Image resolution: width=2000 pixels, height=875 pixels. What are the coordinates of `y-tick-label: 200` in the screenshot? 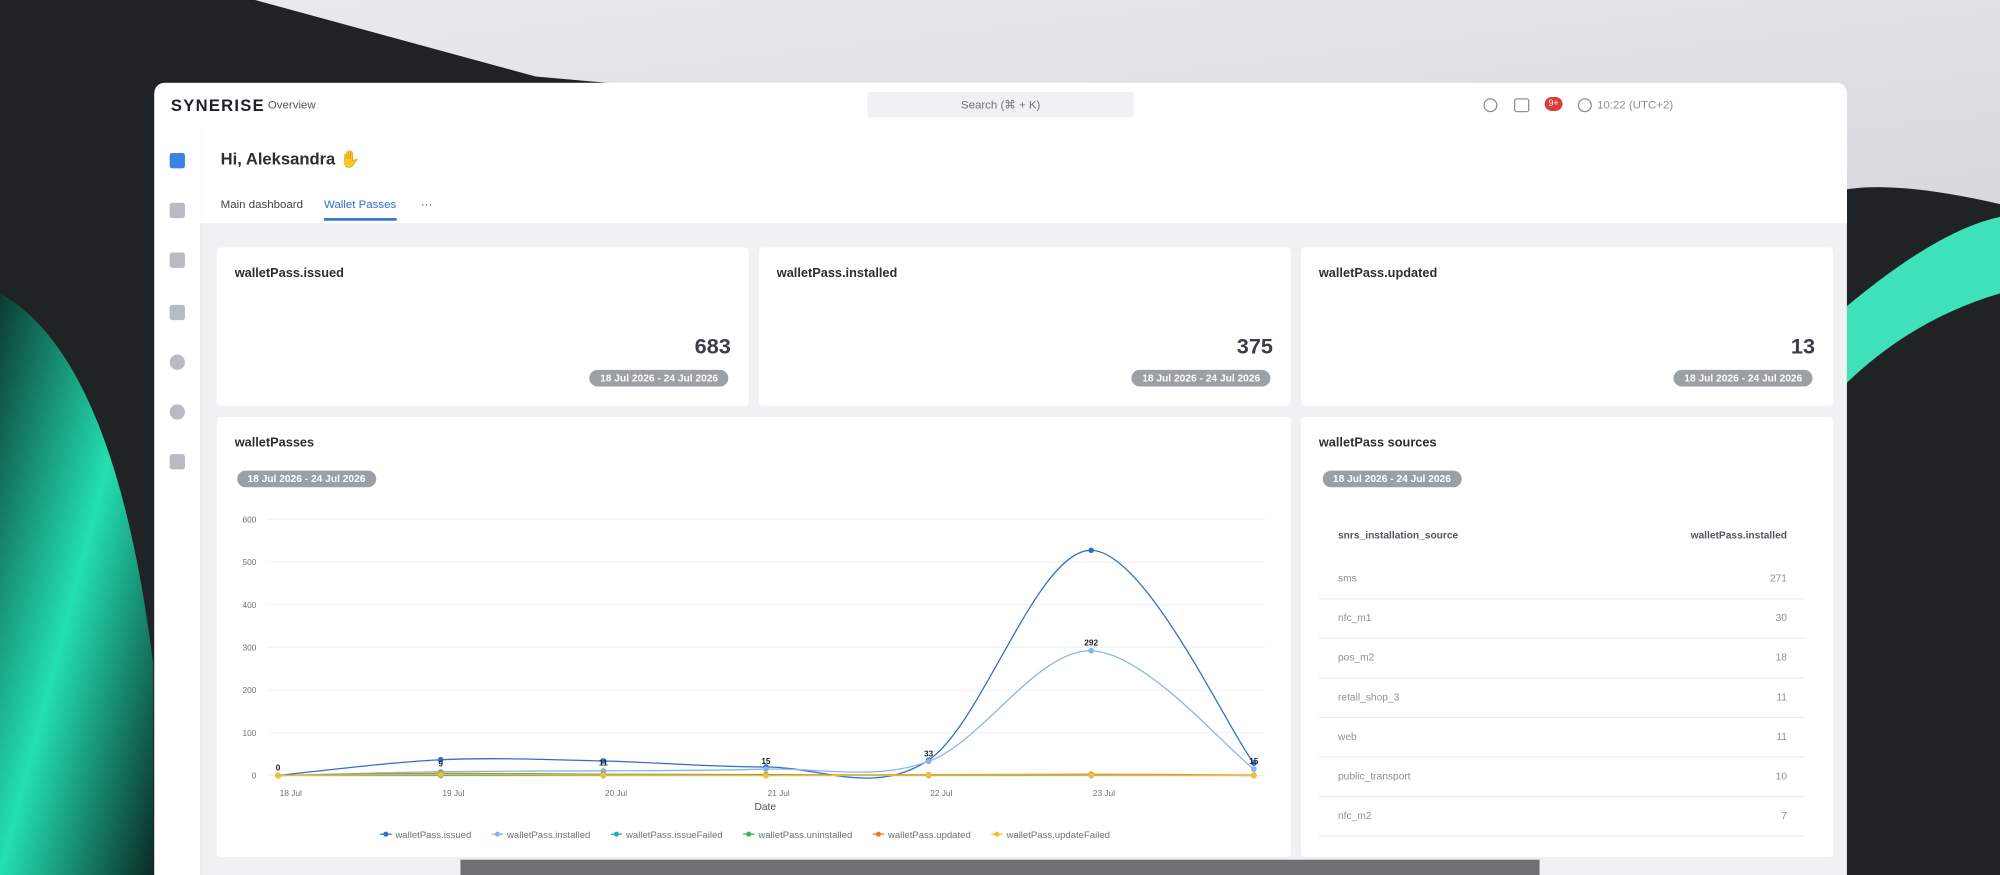 It's located at (250, 690).